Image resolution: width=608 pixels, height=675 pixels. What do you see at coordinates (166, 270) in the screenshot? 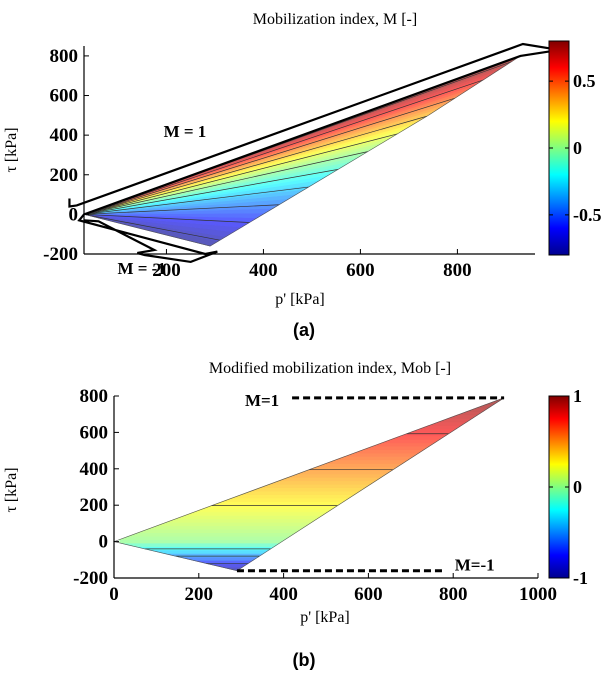
I see `chart-a-x-tick-label: 200` at bounding box center [166, 270].